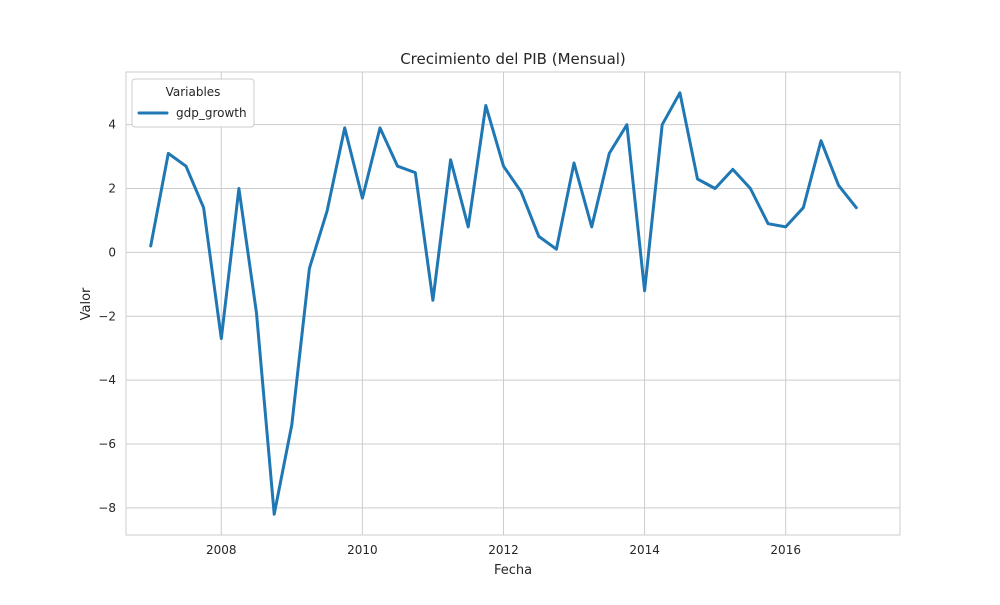 Image resolution: width=1000 pixels, height=605 pixels. Describe the element at coordinates (644, 550) in the screenshot. I see `x-tick-label: 2014` at that location.